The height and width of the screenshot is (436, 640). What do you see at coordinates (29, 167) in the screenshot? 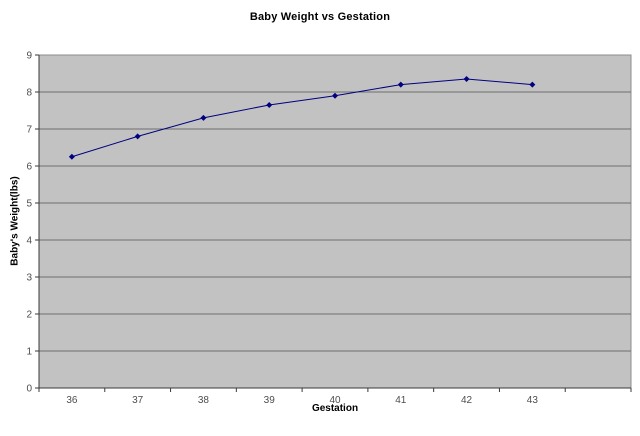
I see `y-tick-label: 6` at bounding box center [29, 167].